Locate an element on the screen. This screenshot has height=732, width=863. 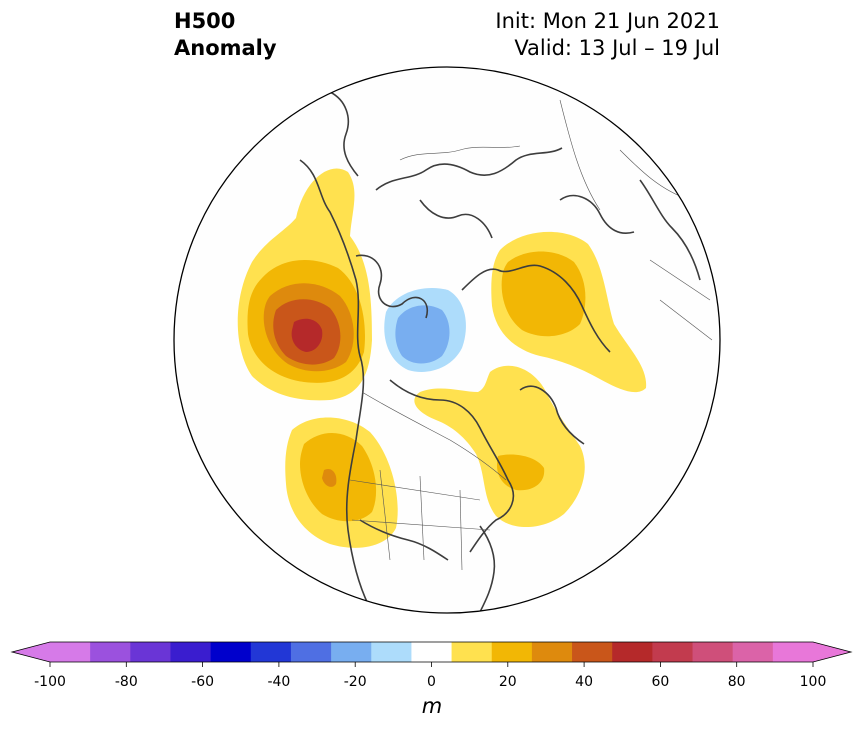
valid-date: Valid: 13 Jul – 19 Jul is located at coordinates (617, 48).